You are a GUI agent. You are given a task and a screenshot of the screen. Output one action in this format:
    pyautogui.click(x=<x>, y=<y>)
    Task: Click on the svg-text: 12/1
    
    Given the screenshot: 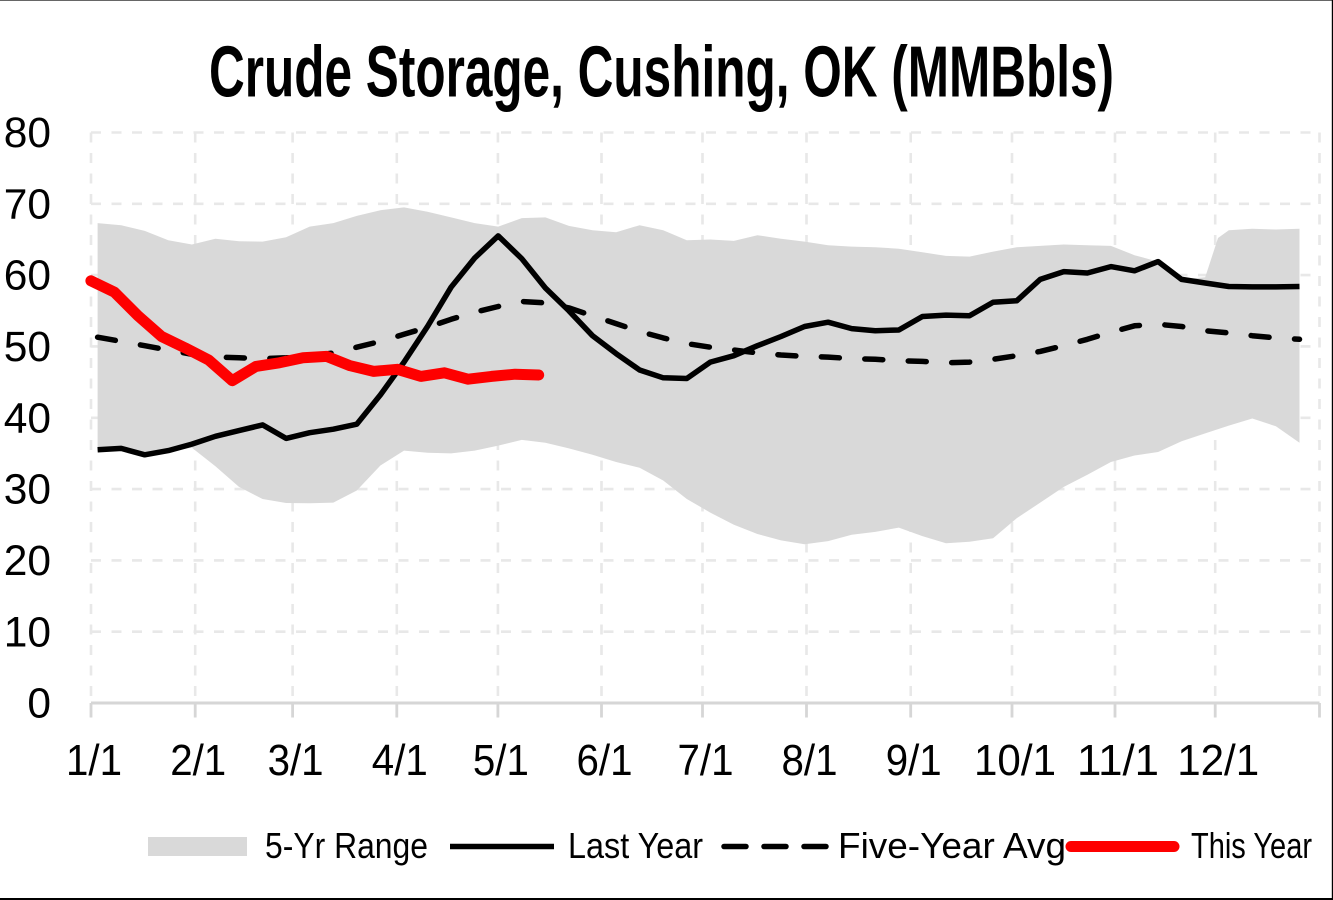 What is the action you would take?
    pyautogui.click(x=1218, y=760)
    